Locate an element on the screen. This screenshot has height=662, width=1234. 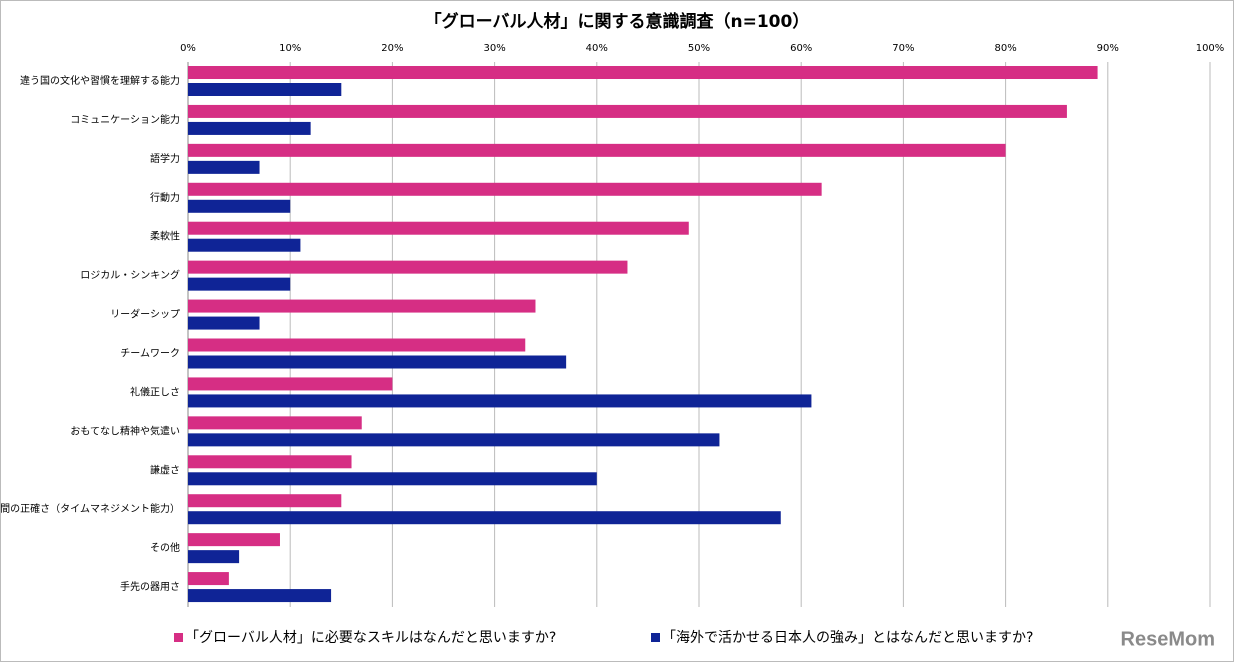
watermark: ReseMom is located at coordinates (1168, 639).